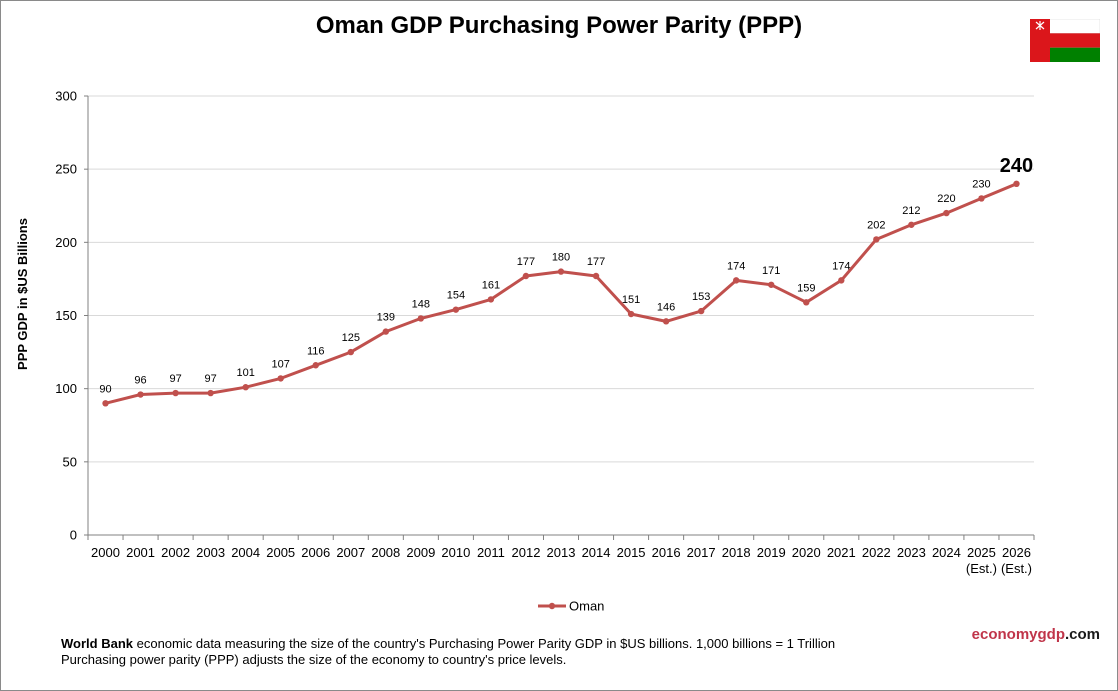 This screenshot has height=691, width=1118. Describe the element at coordinates (350, 552) in the screenshot. I see `x-tick-label: 2007` at that location.